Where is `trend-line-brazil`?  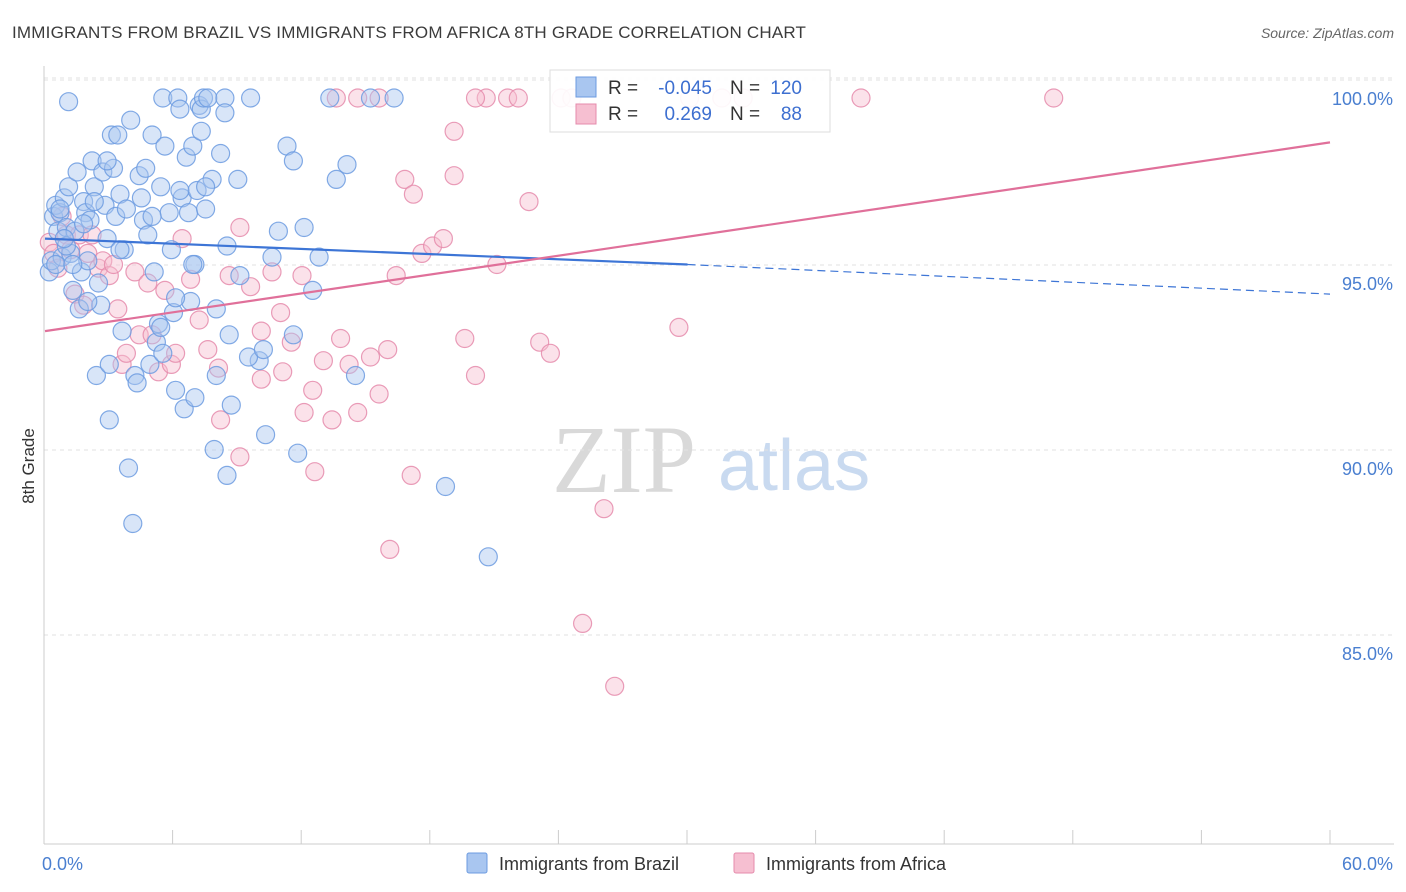 trend-line-brazil is located at coordinates (366, 251).